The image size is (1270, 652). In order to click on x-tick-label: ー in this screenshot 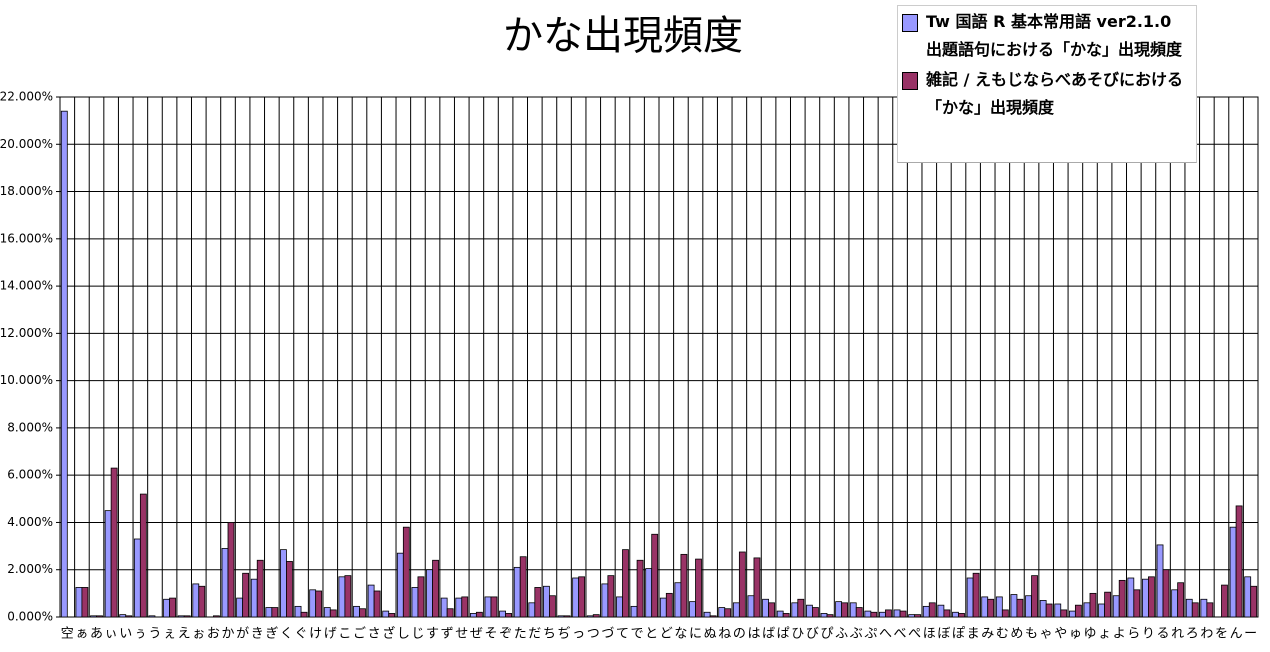, I will do `click(1250, 634)`.